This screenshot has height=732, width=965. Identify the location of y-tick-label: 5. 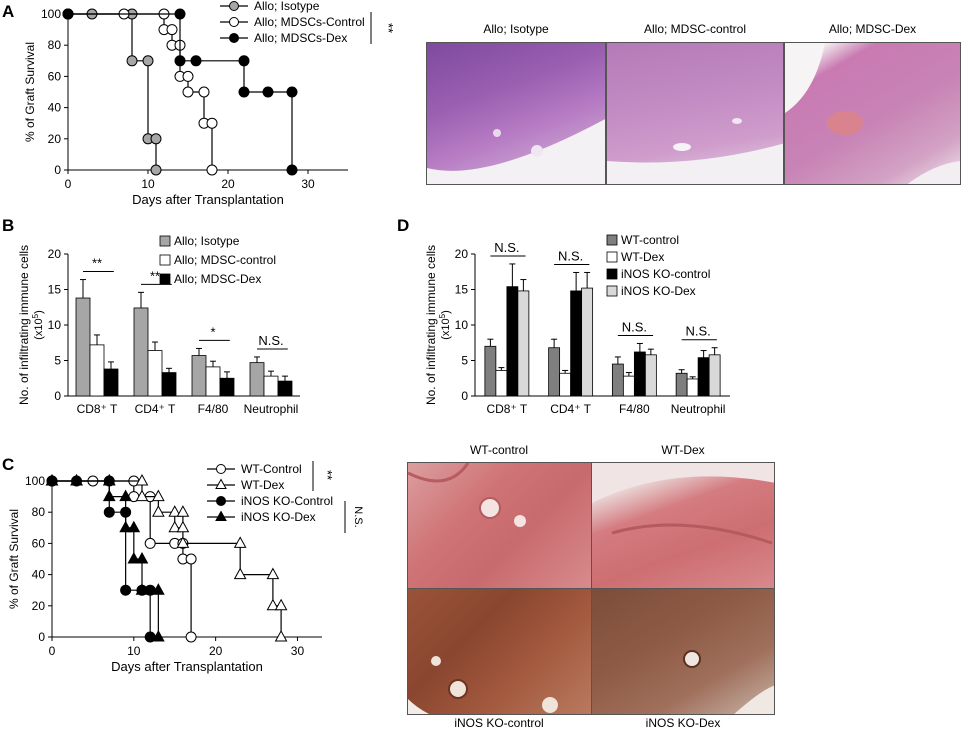
(57, 361).